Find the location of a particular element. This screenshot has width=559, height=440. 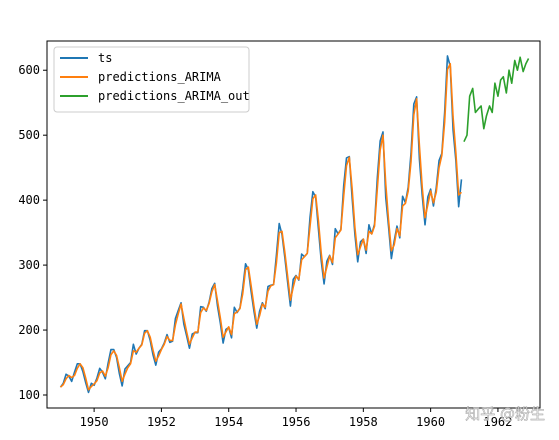

y-axis: 100 200 300 400 500 600 is located at coordinates (32, 232).